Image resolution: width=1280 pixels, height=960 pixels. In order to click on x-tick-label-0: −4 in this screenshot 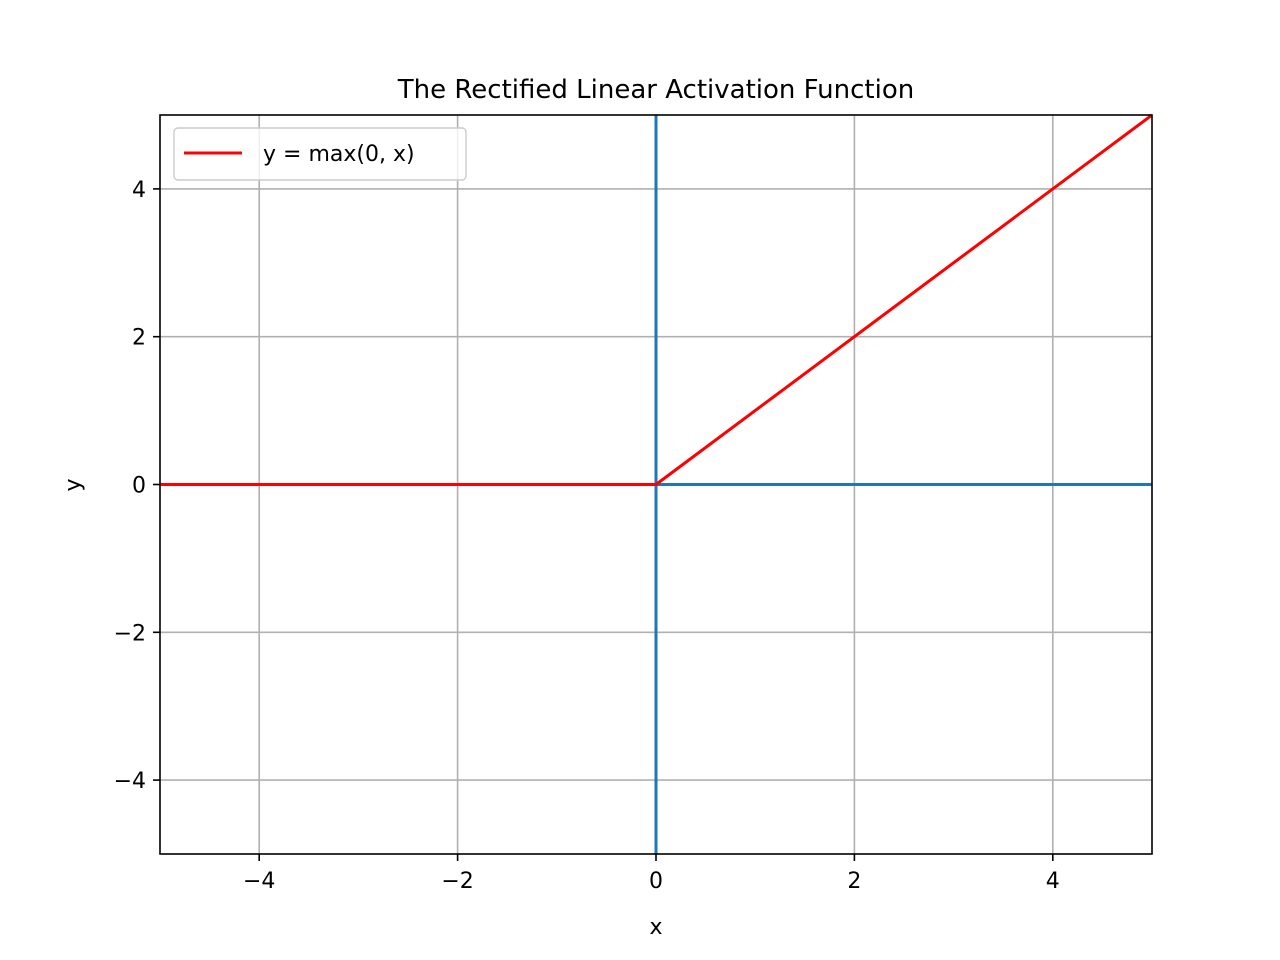, I will do `click(259, 881)`.